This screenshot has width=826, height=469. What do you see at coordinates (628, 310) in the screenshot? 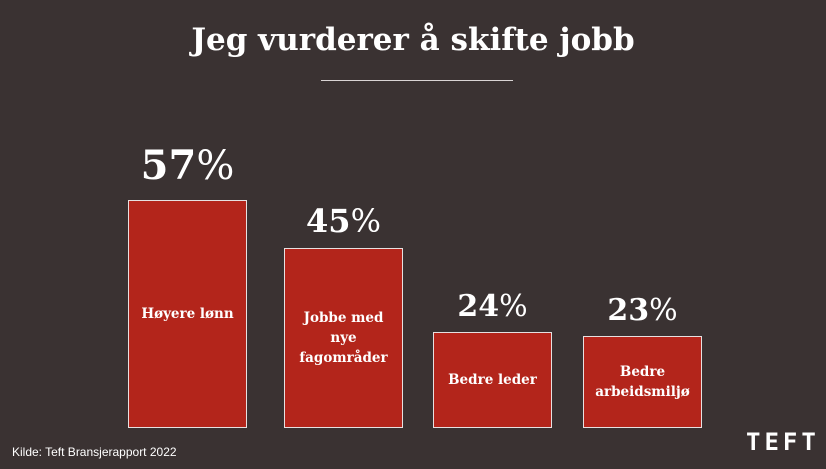
I see `value-number: 23` at bounding box center [628, 310].